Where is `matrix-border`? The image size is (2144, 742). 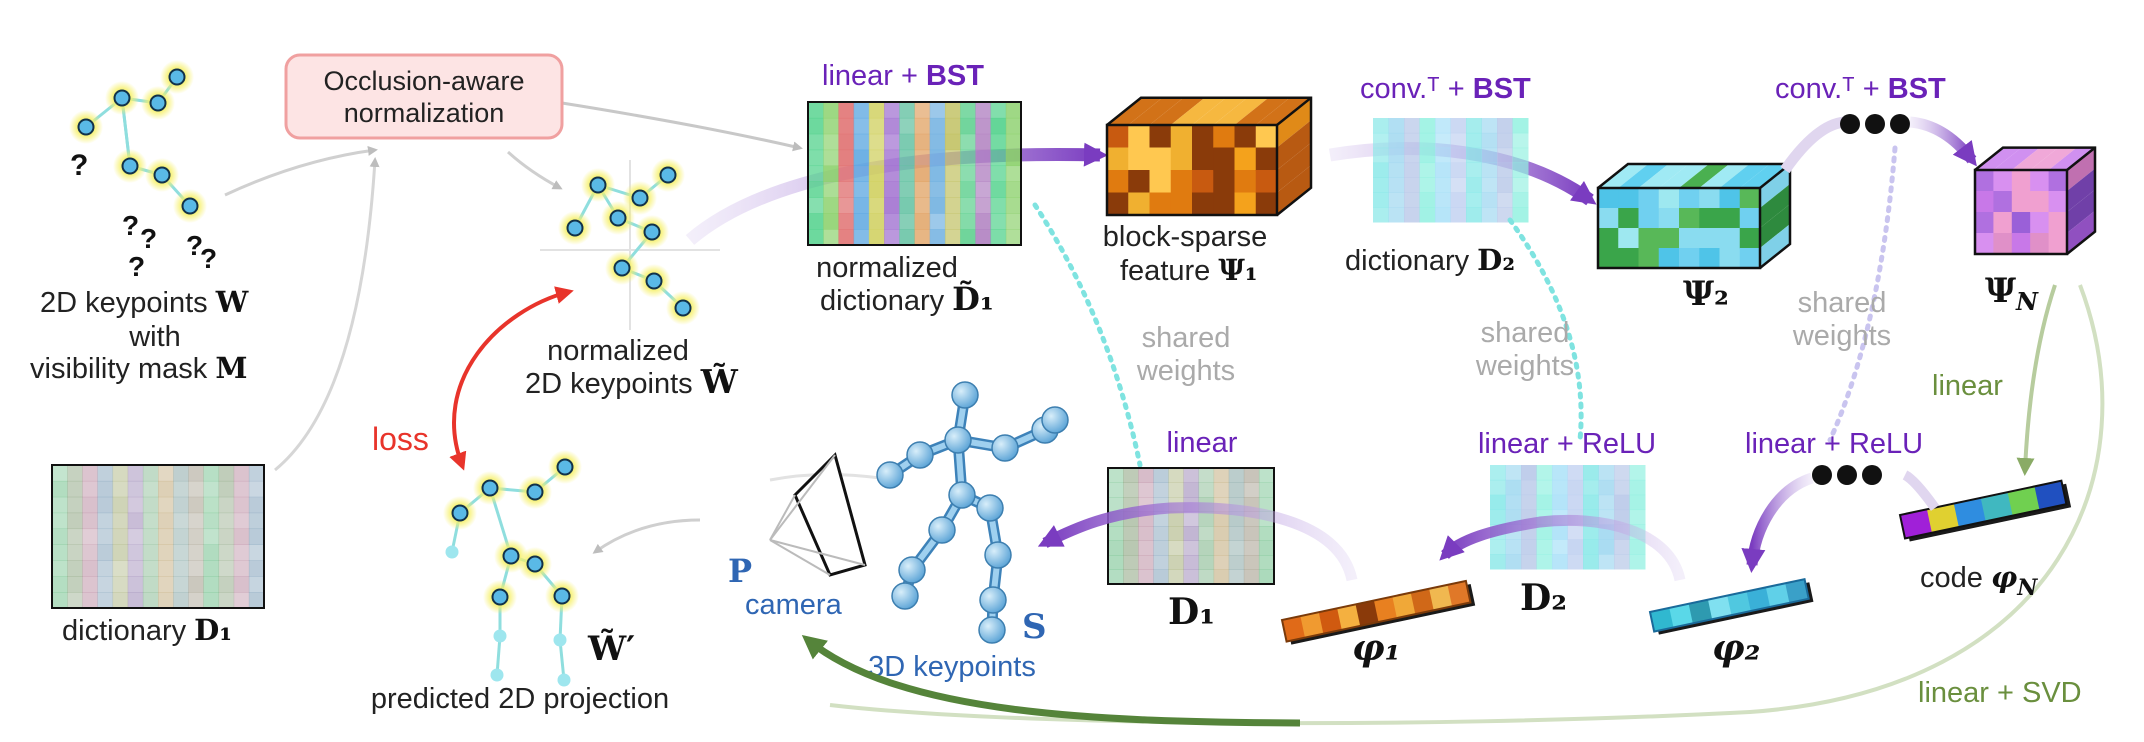 matrix-border is located at coordinates (914, 173).